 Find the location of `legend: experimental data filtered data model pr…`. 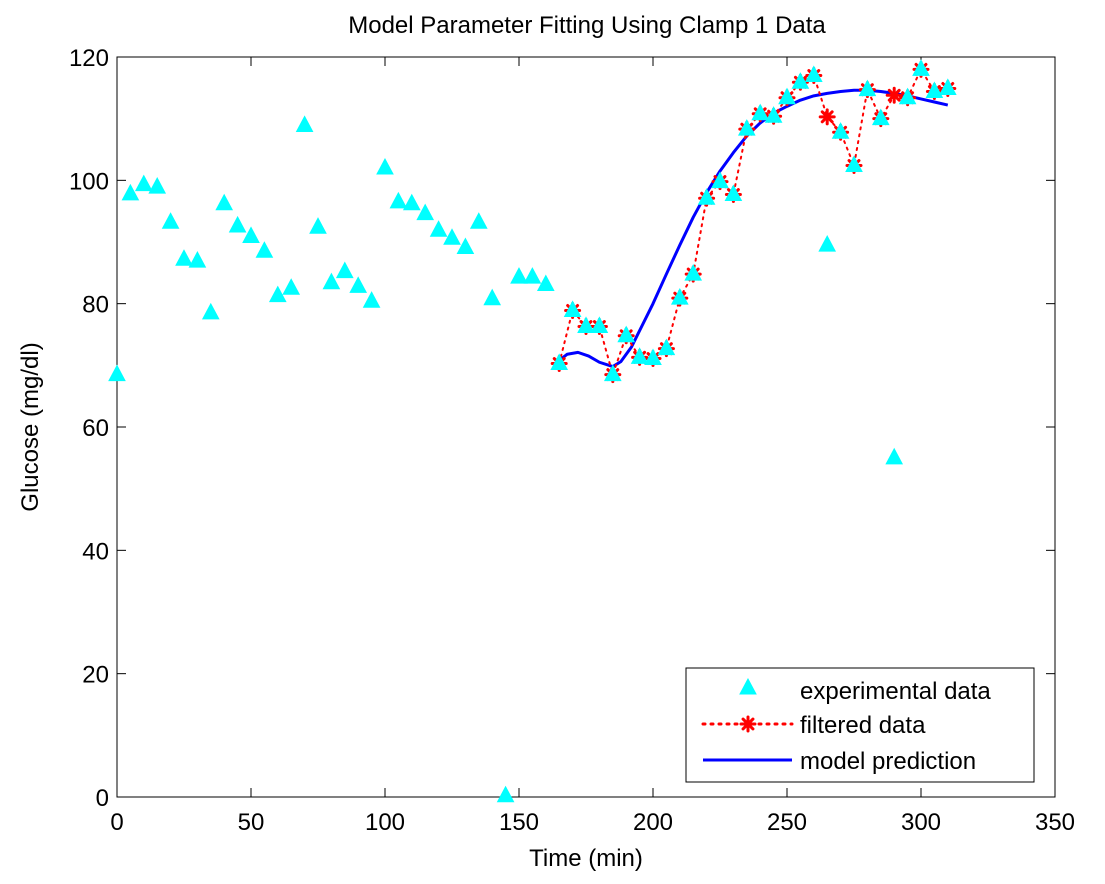

legend: experimental data filtered data model pr… is located at coordinates (860, 725).